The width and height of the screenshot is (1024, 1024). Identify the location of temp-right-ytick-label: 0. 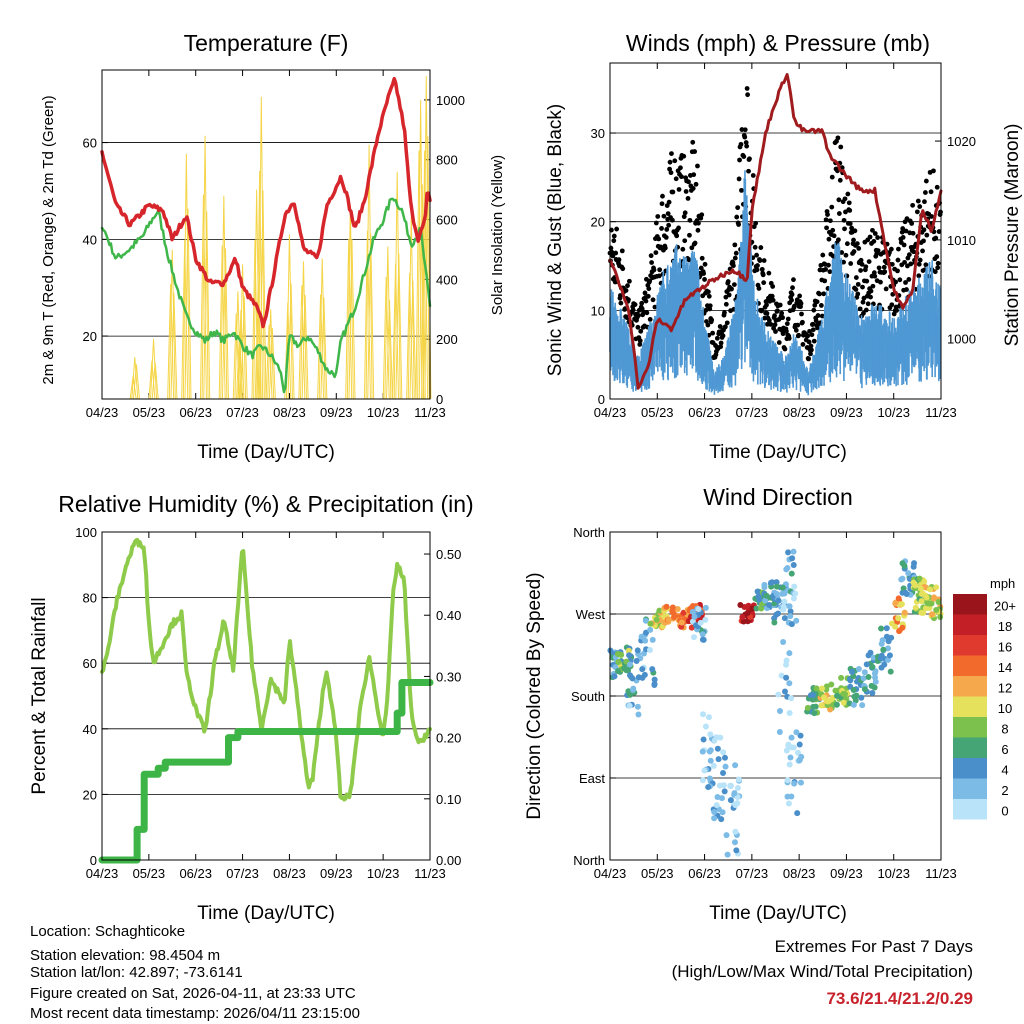
(439, 399).